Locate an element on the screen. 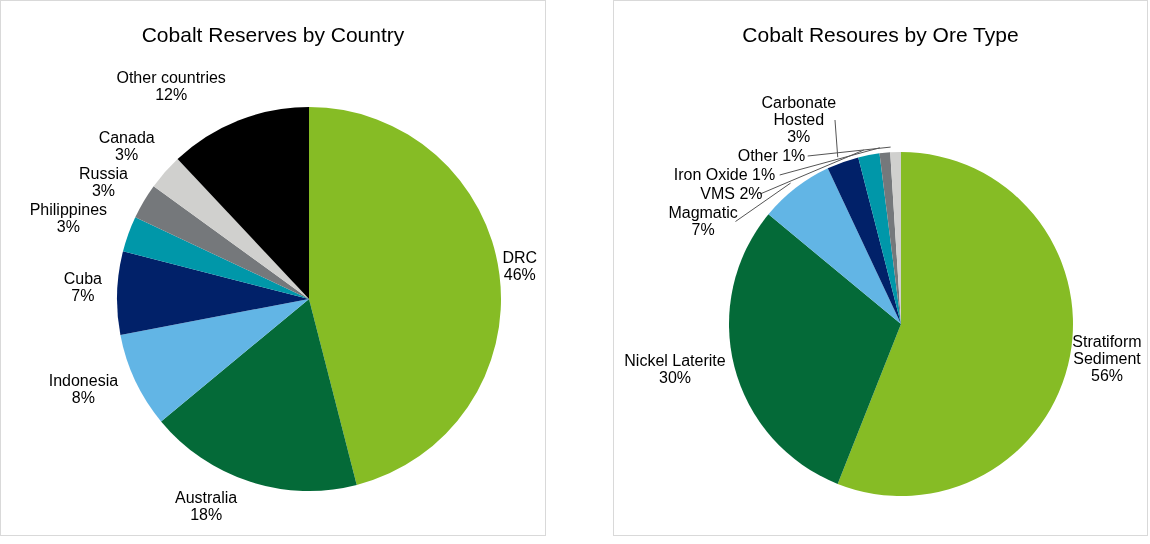 Image resolution: width=1150 pixels, height=544 pixels. slice-label: VMS 2% is located at coordinates (731, 194).